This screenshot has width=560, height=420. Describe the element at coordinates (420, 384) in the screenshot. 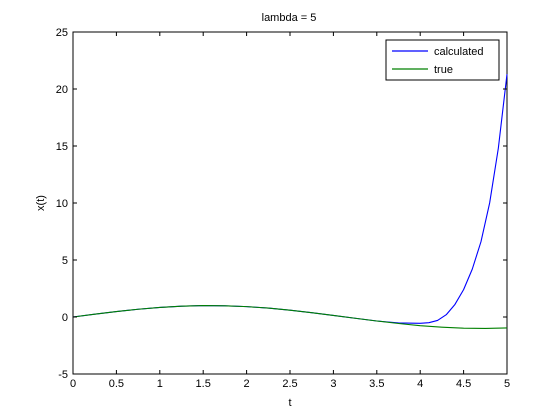

I see `x-tick-label: 4` at that location.